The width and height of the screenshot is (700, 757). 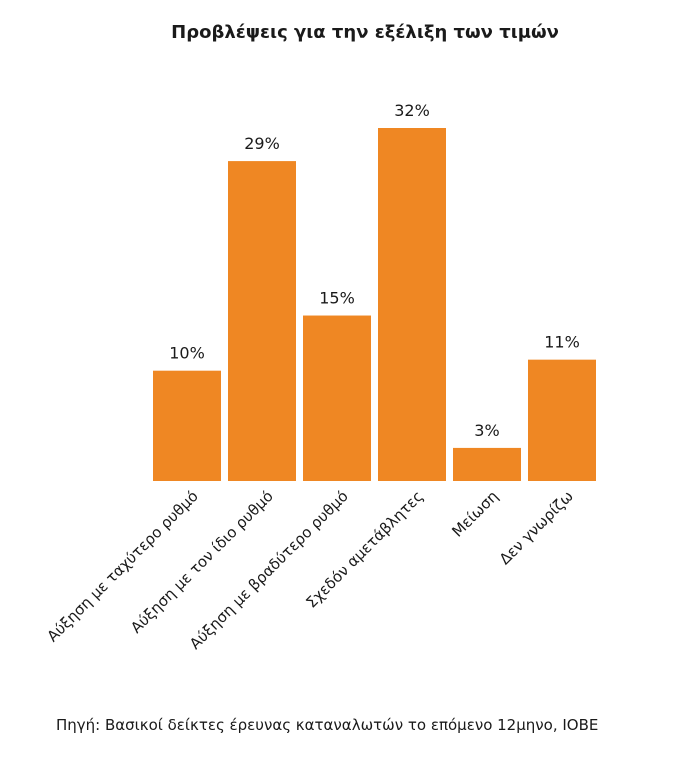 I want to click on category-label-2: Αύξηση με τον ίδιο ρυθμό, so click(x=202, y=562).